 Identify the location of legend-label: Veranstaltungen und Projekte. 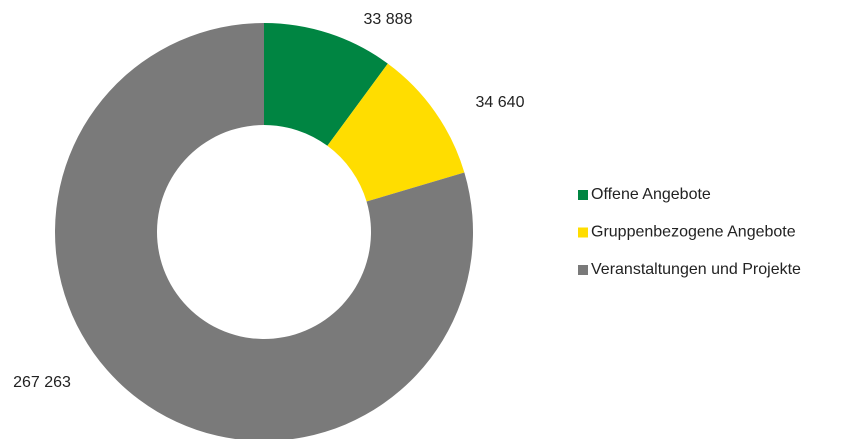
(696, 269).